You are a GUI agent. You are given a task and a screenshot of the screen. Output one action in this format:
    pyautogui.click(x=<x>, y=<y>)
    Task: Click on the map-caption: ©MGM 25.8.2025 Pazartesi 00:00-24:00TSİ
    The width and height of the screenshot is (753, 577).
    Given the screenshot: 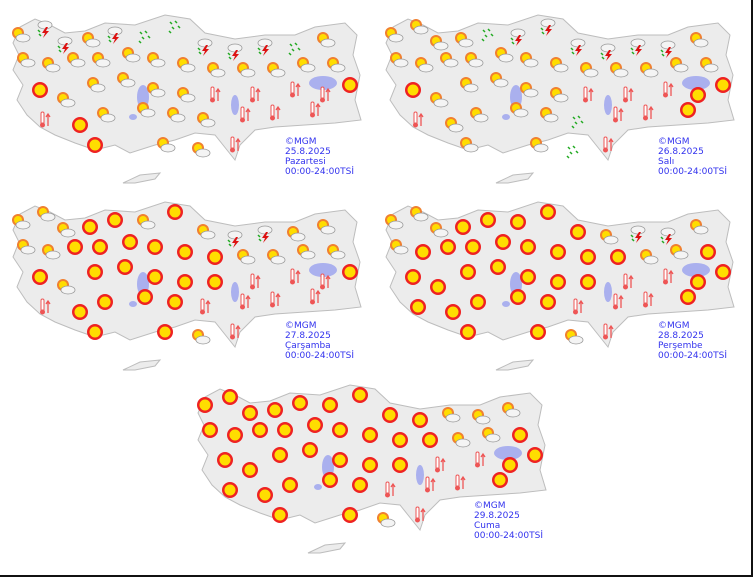 What is the action you would take?
    pyautogui.click(x=319, y=157)
    